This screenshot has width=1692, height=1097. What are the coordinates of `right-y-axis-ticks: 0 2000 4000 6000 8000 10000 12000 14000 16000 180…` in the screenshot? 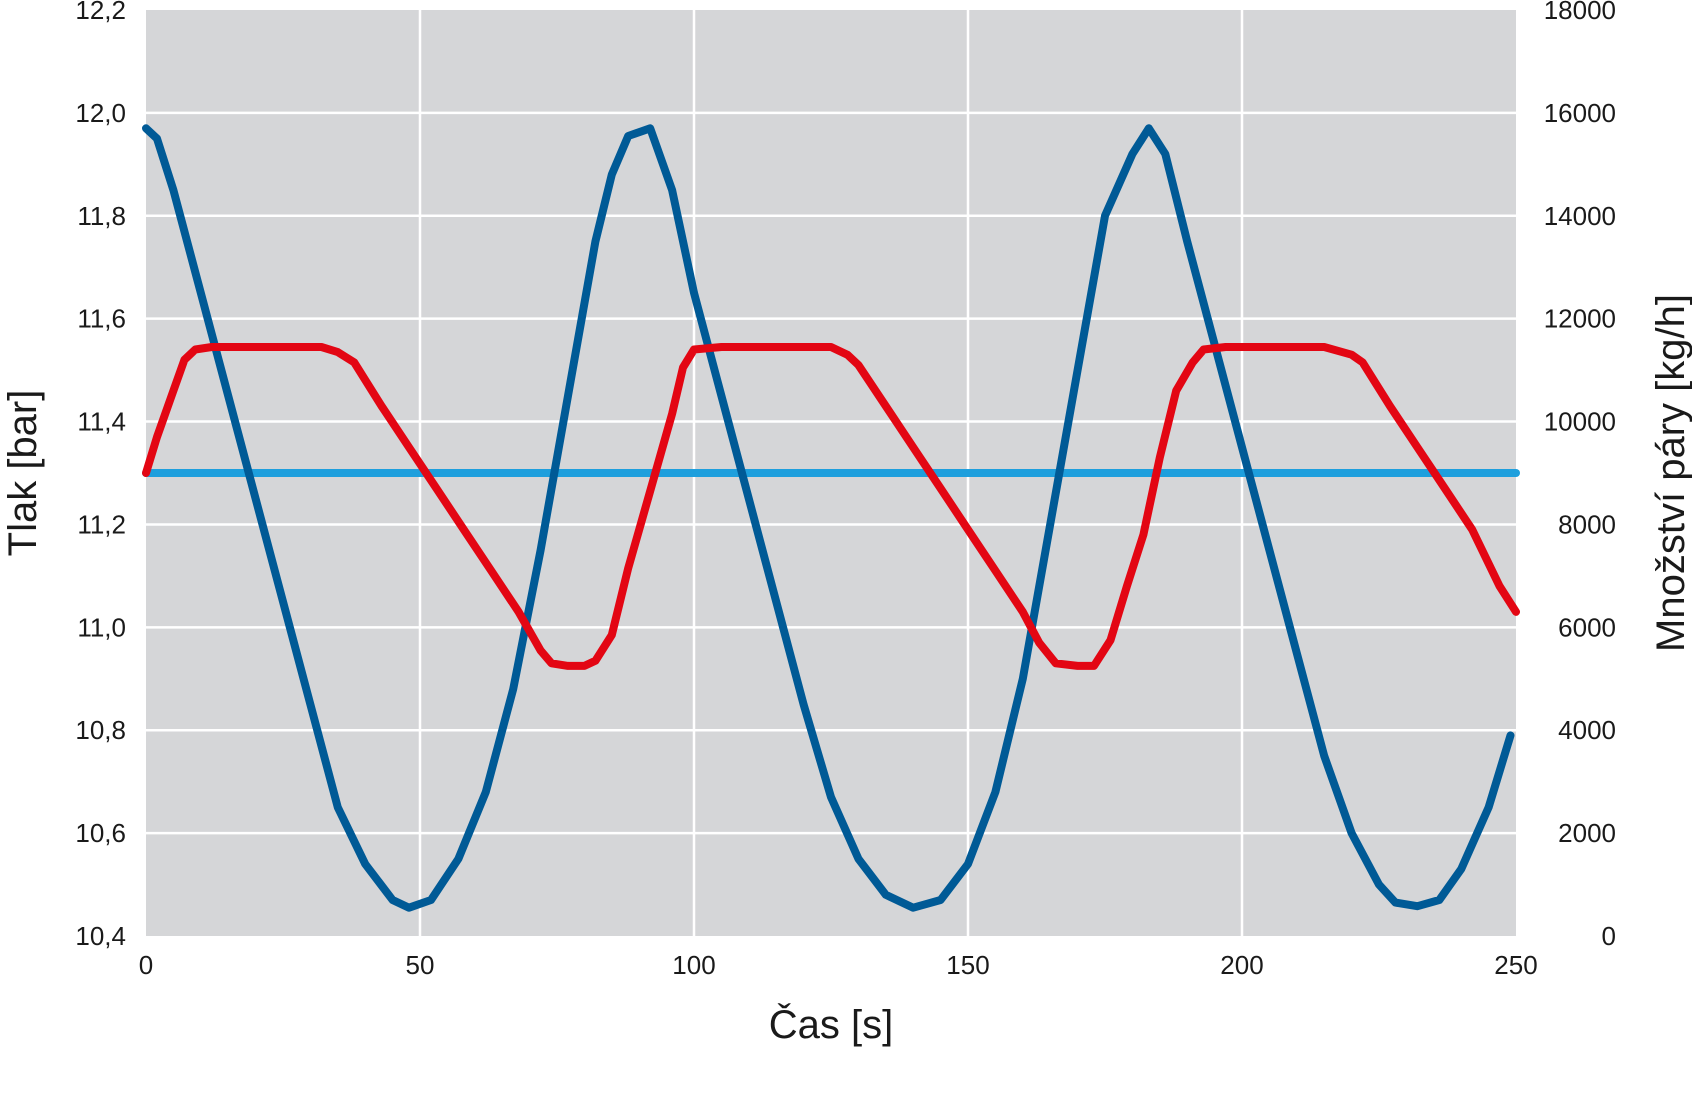 It's located at (1580, 475).